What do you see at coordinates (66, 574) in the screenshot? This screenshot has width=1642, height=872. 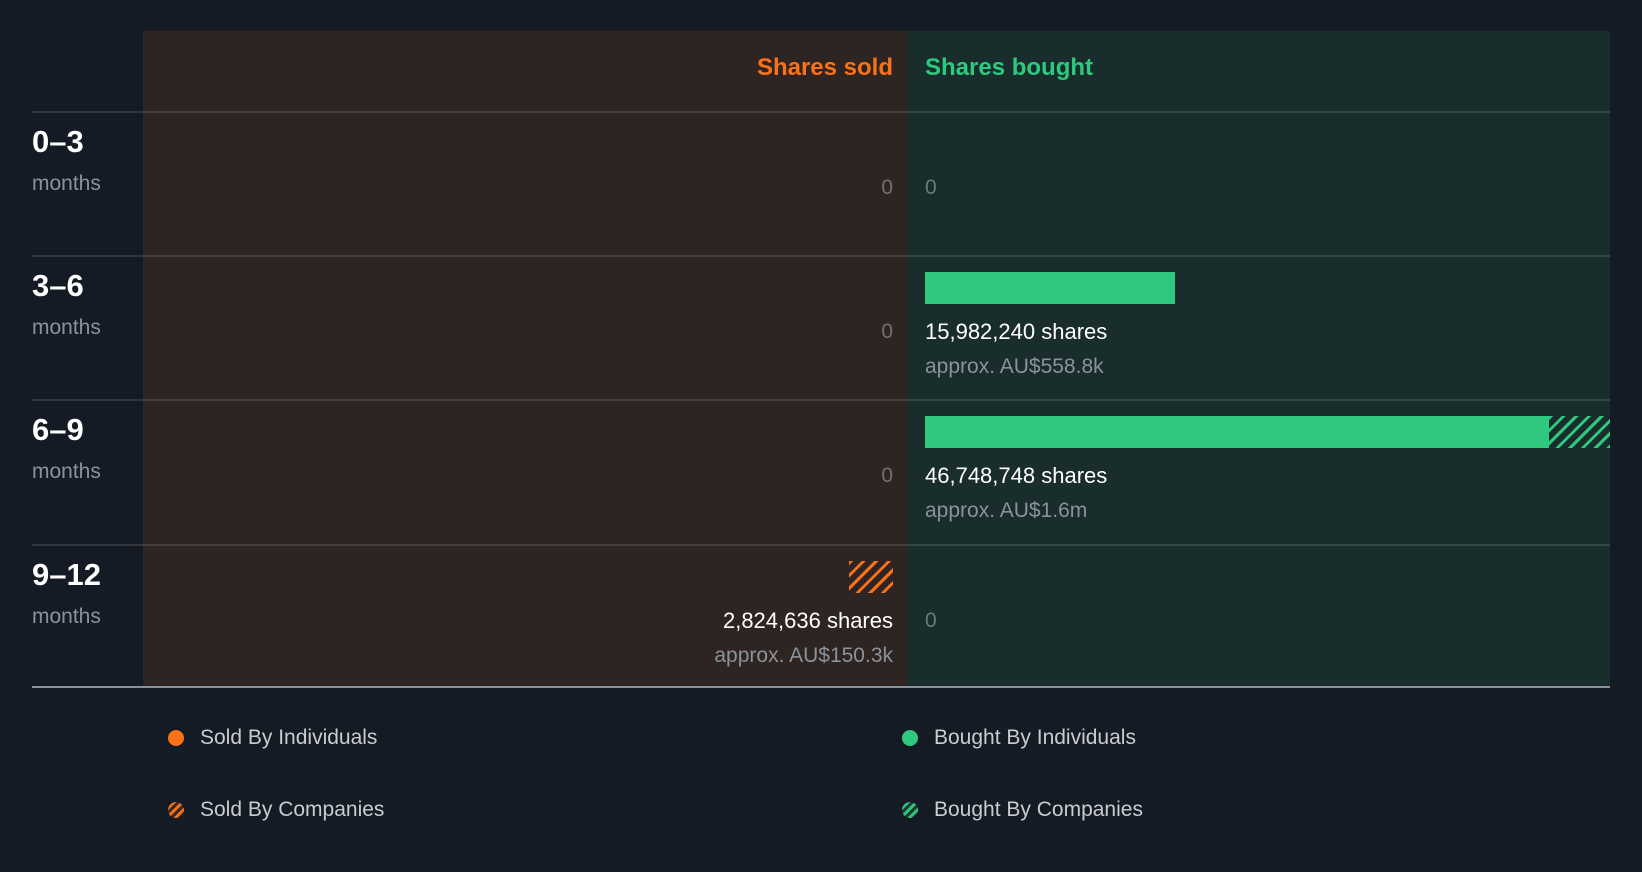 I see `period-label: 9–12` at bounding box center [66, 574].